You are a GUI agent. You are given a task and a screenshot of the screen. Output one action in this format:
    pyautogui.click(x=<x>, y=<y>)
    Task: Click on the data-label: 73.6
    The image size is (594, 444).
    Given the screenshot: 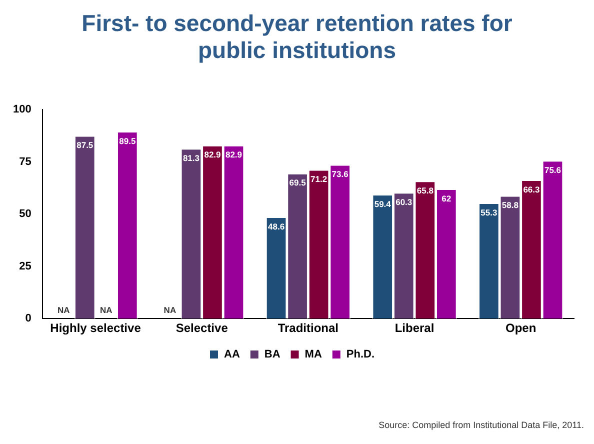 What is the action you would take?
    pyautogui.click(x=340, y=174)
    